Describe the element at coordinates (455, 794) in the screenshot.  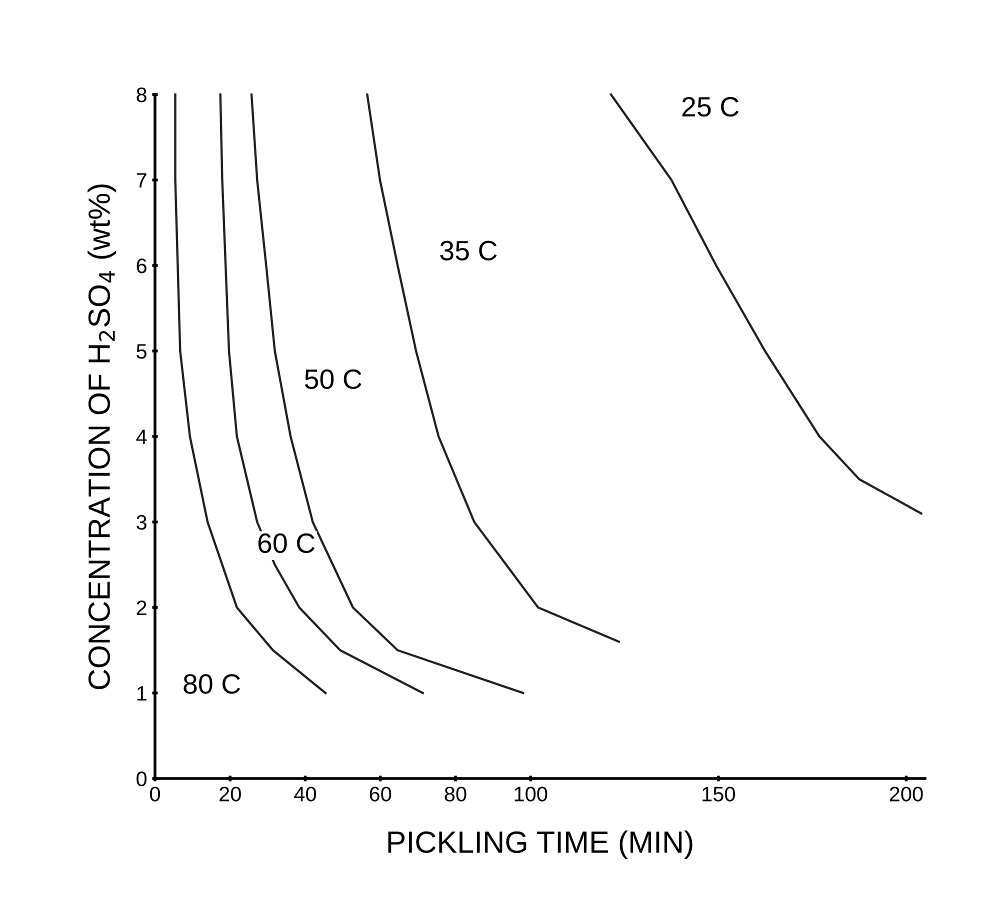
I see `x-tick-label: 80` at that location.